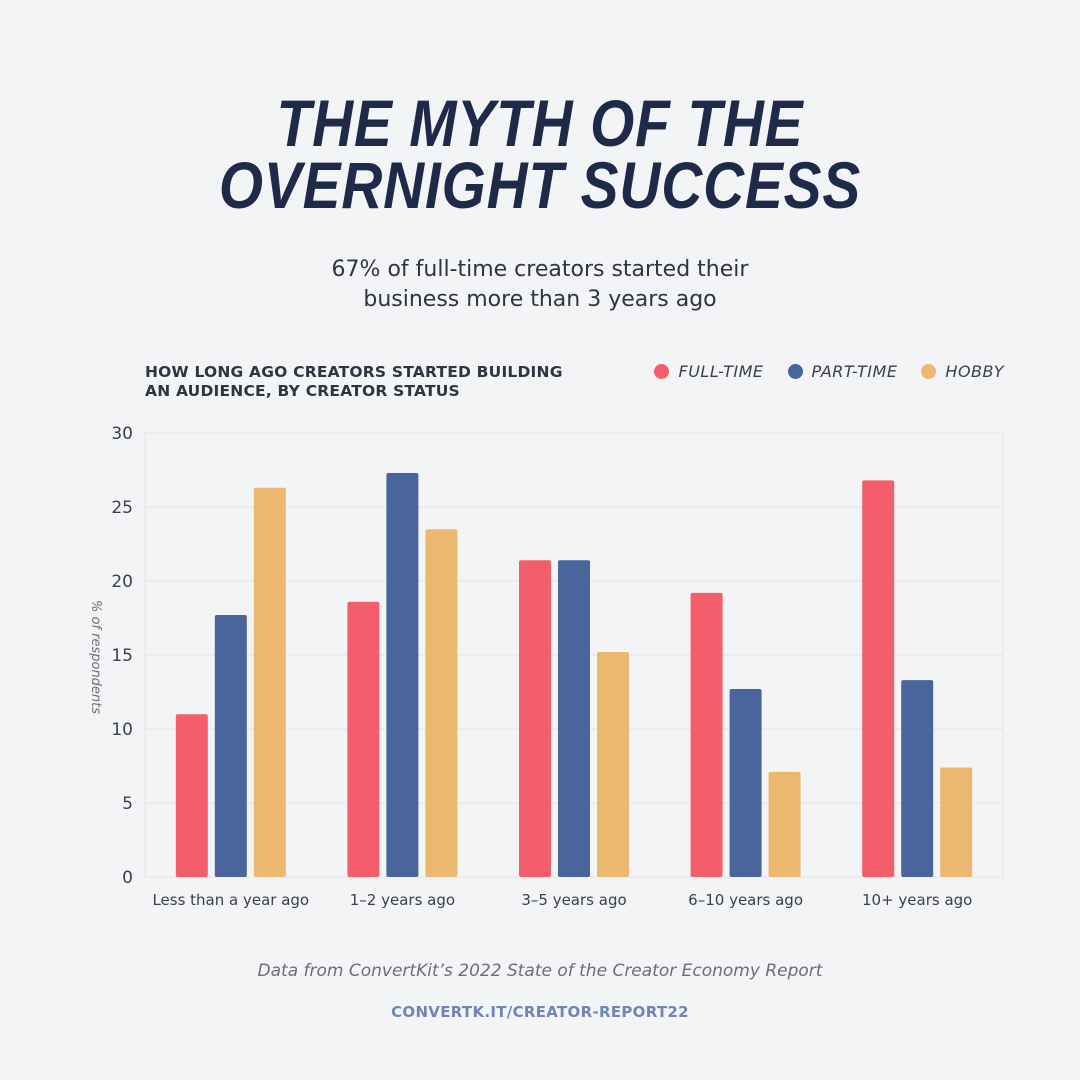  I want to click on x-tick-label: 10+ years ago, so click(917, 900).